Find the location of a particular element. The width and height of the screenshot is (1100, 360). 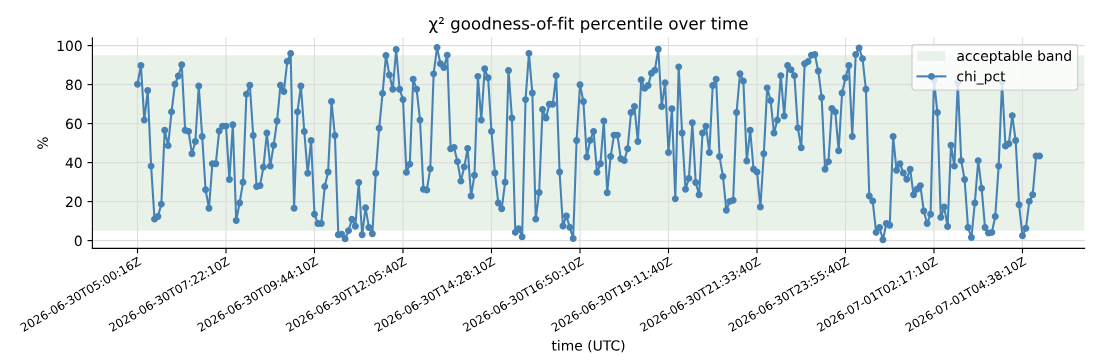

y-tick-label: 100 is located at coordinates (69, 46).